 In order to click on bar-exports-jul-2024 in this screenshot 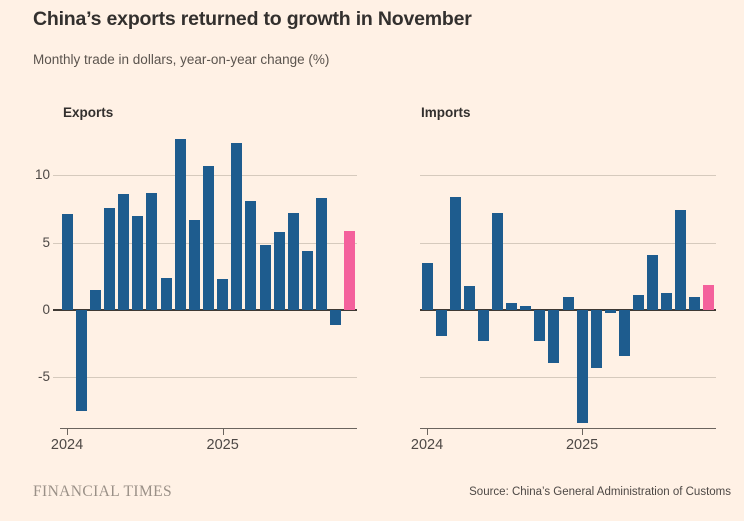, I will do `click(138, 263)`.